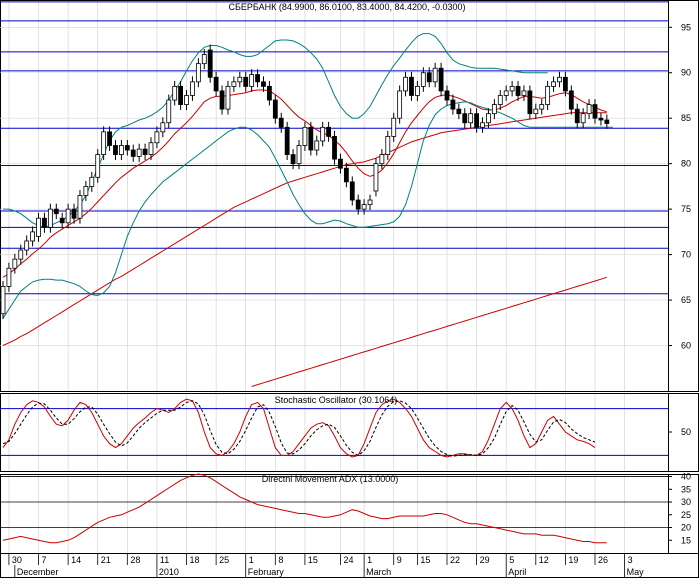 The image size is (699, 583). Describe the element at coordinates (686, 73) in the screenshot. I see `price-tick-label: 90` at that location.